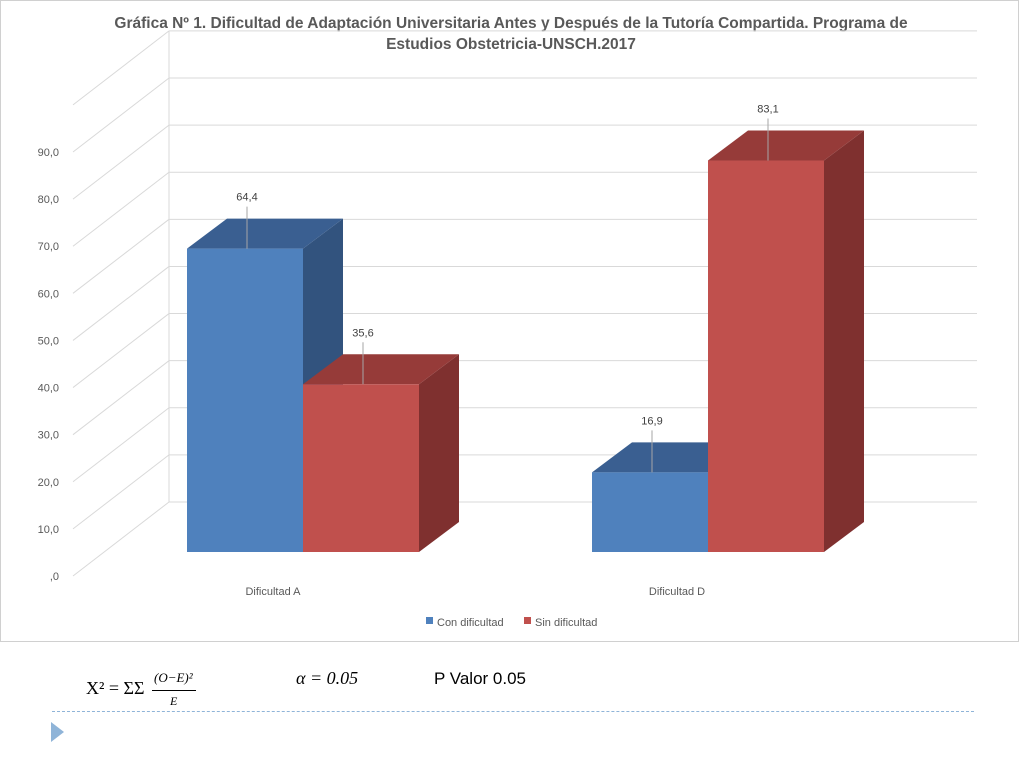 This screenshot has height=768, width=1024. I want to click on alpha-value: α = 0.05, so click(327, 678).